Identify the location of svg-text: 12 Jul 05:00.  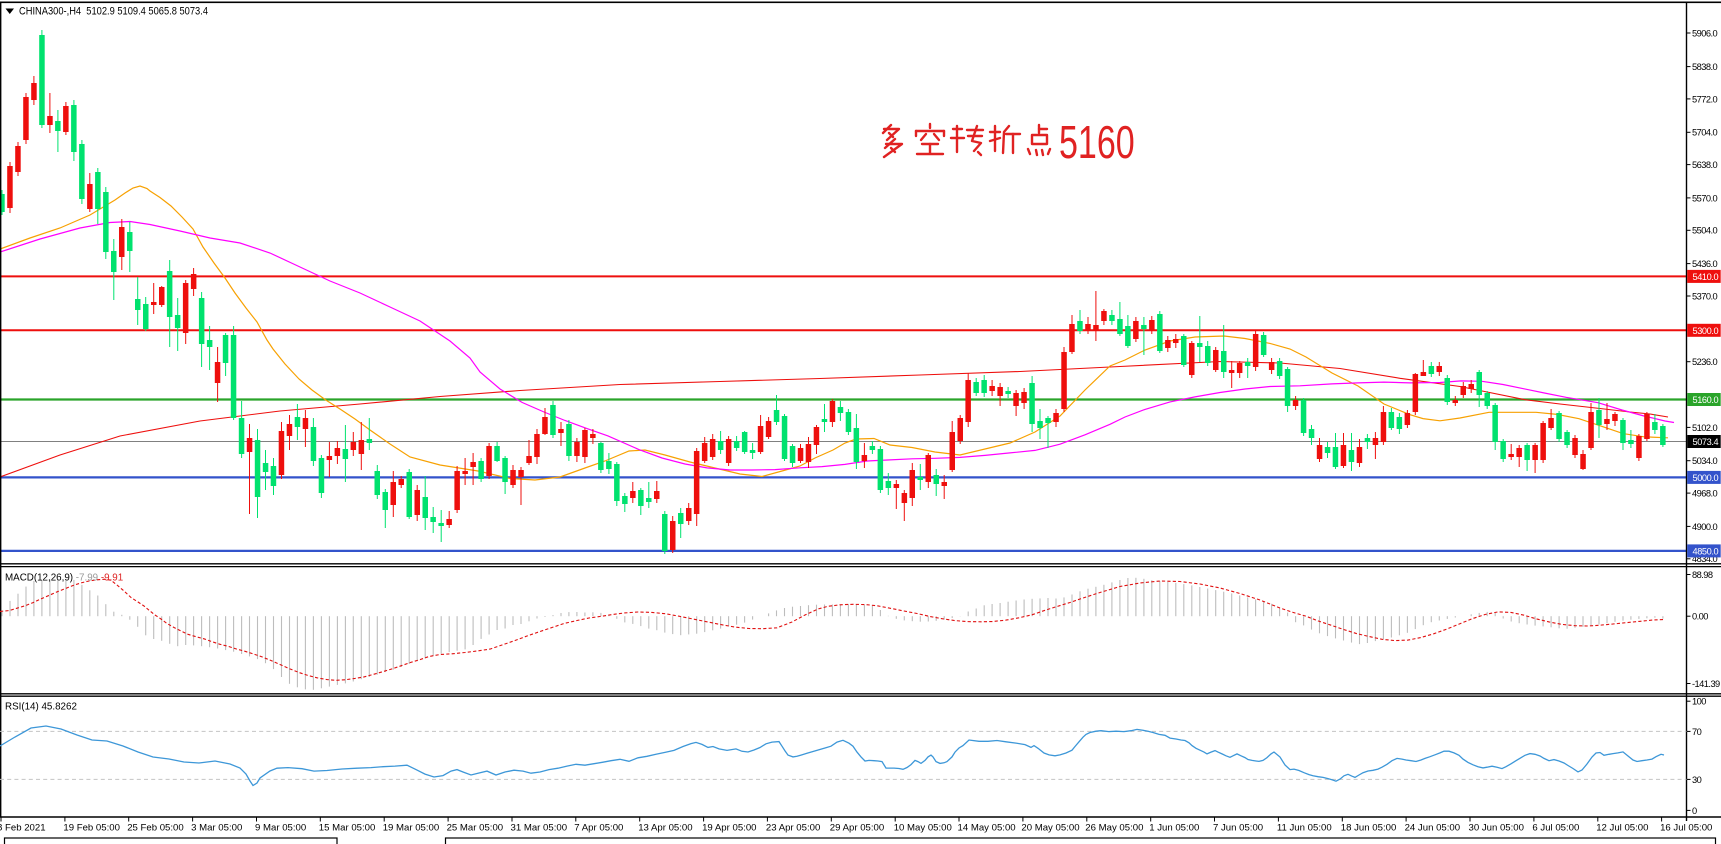
(1622, 828).